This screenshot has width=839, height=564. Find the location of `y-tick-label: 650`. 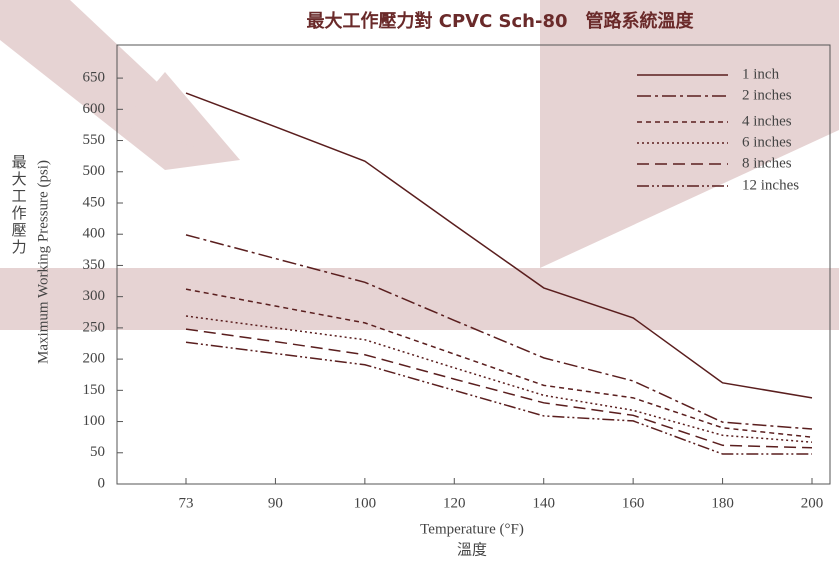

y-tick-label: 650 is located at coordinates (94, 78).